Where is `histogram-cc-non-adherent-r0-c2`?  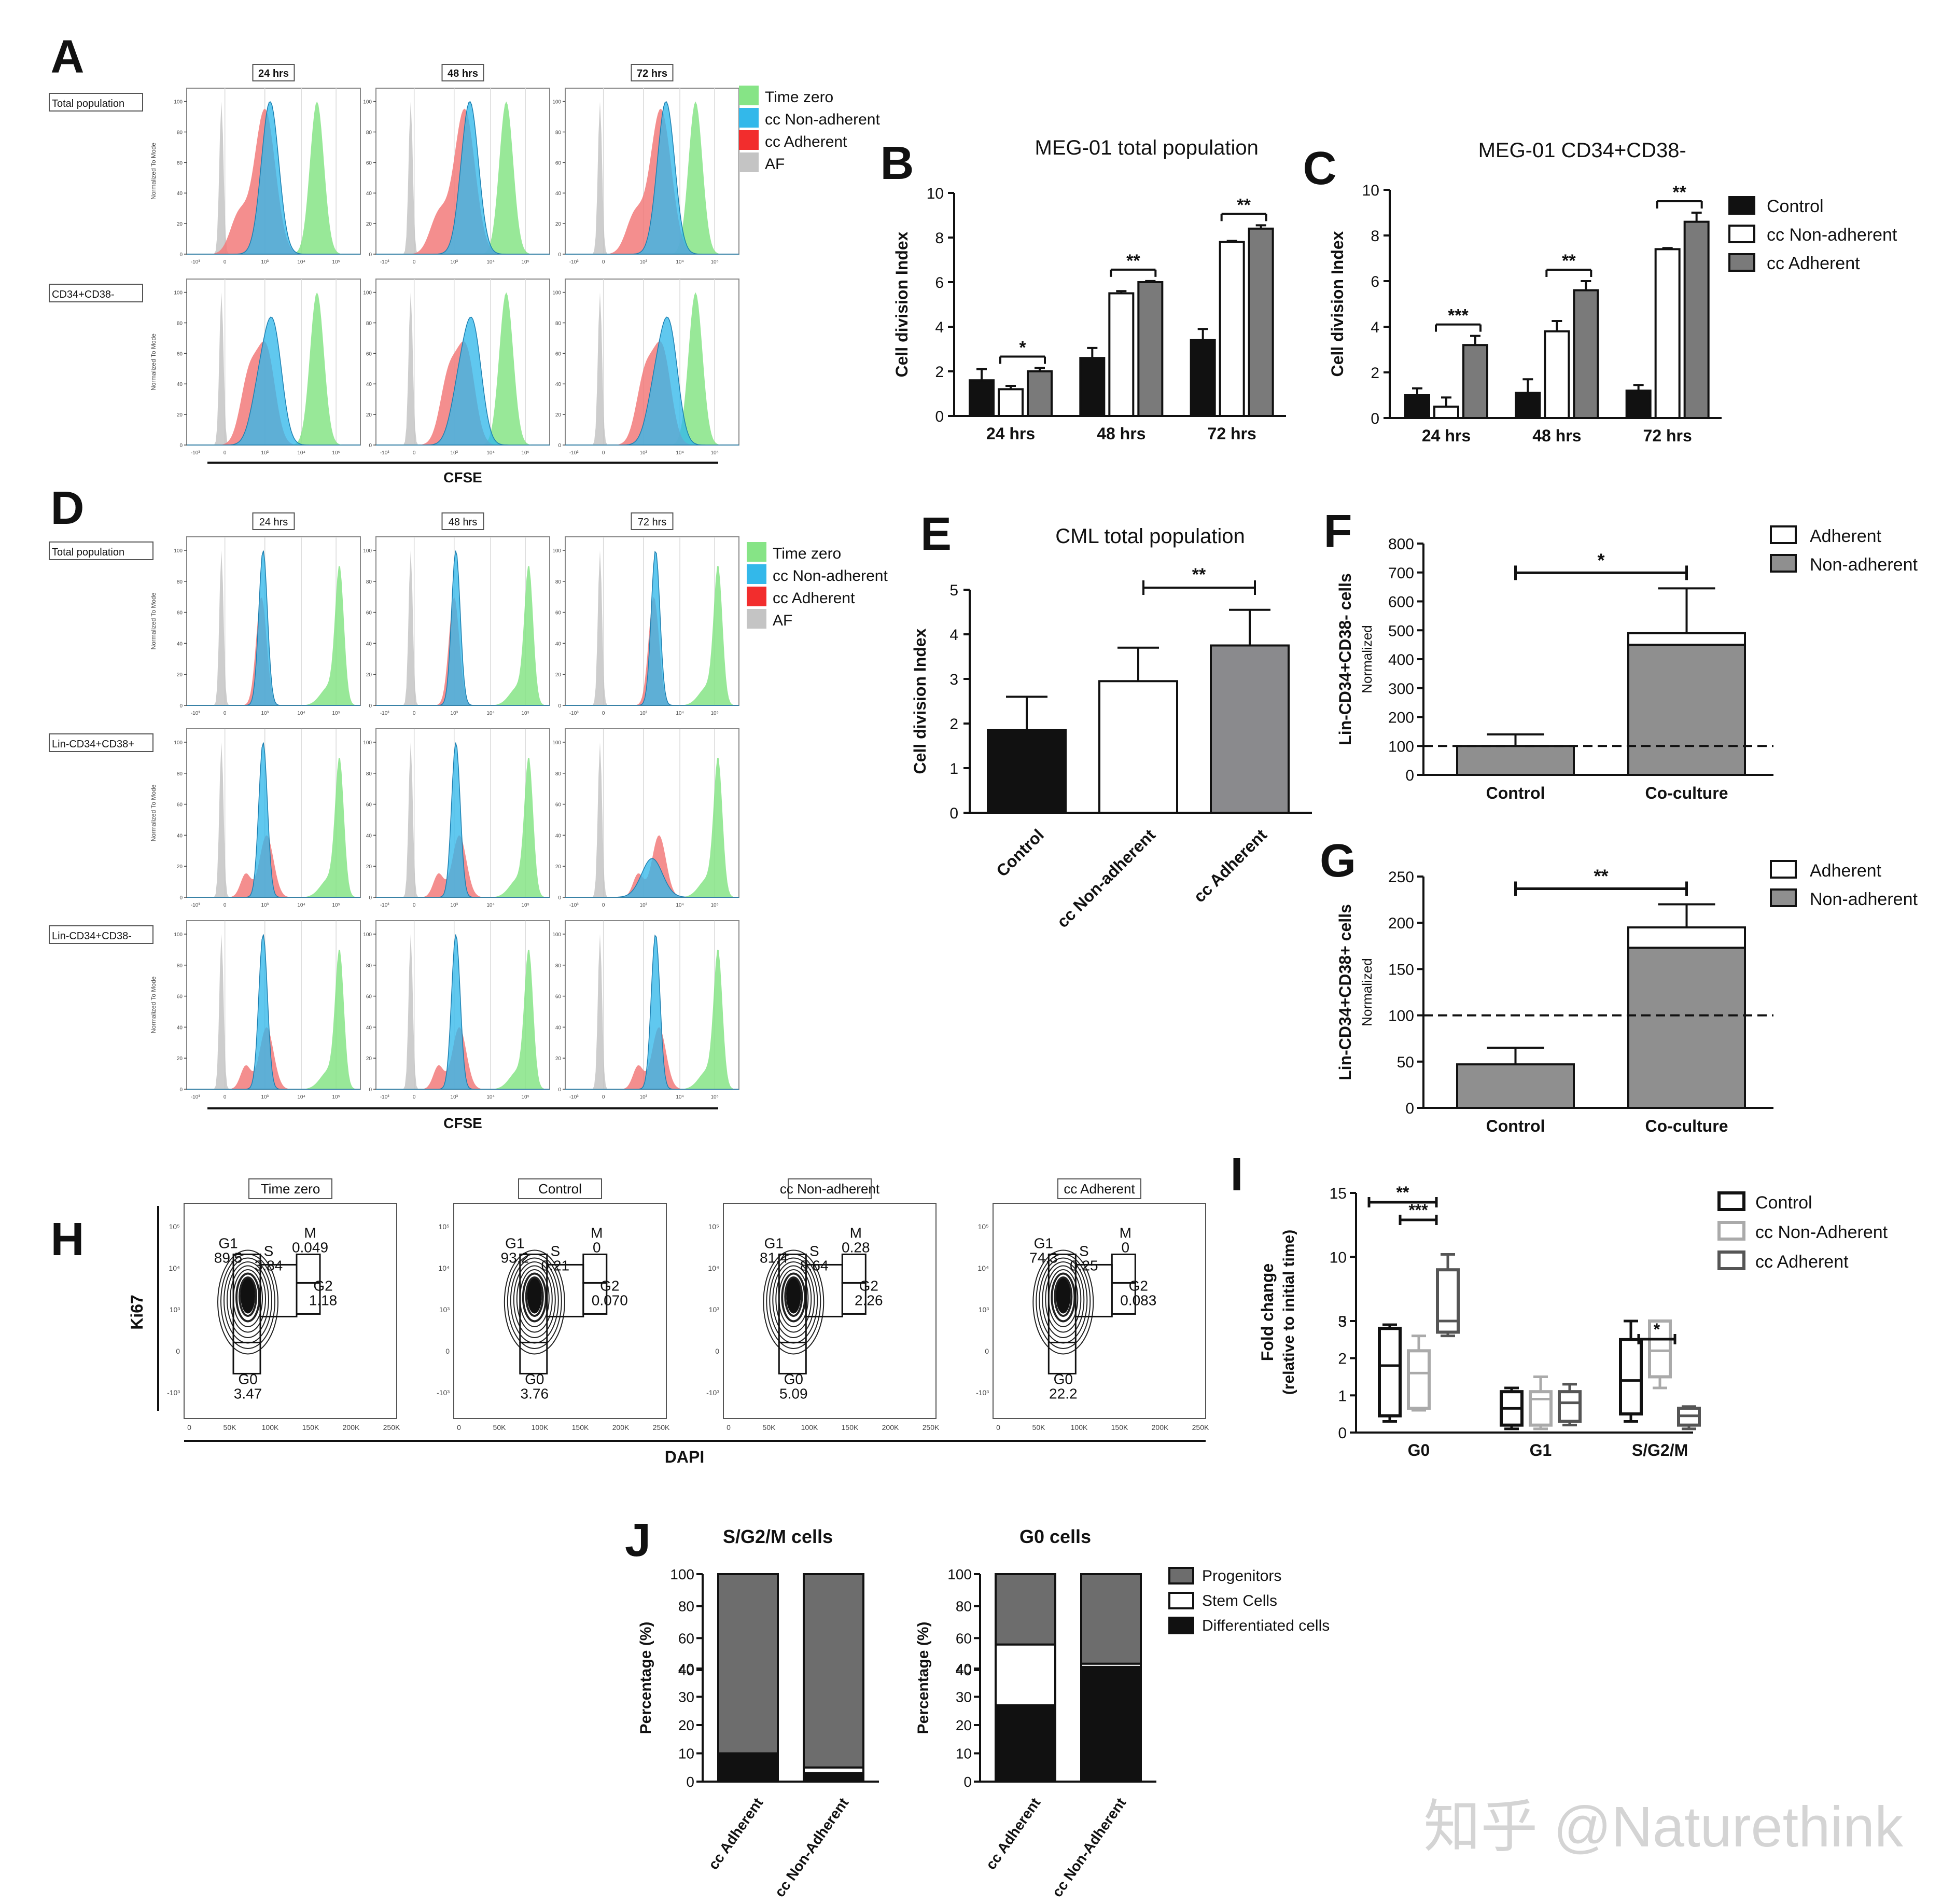 histogram-cc-non-adherent-r0-c2 is located at coordinates (652, 178).